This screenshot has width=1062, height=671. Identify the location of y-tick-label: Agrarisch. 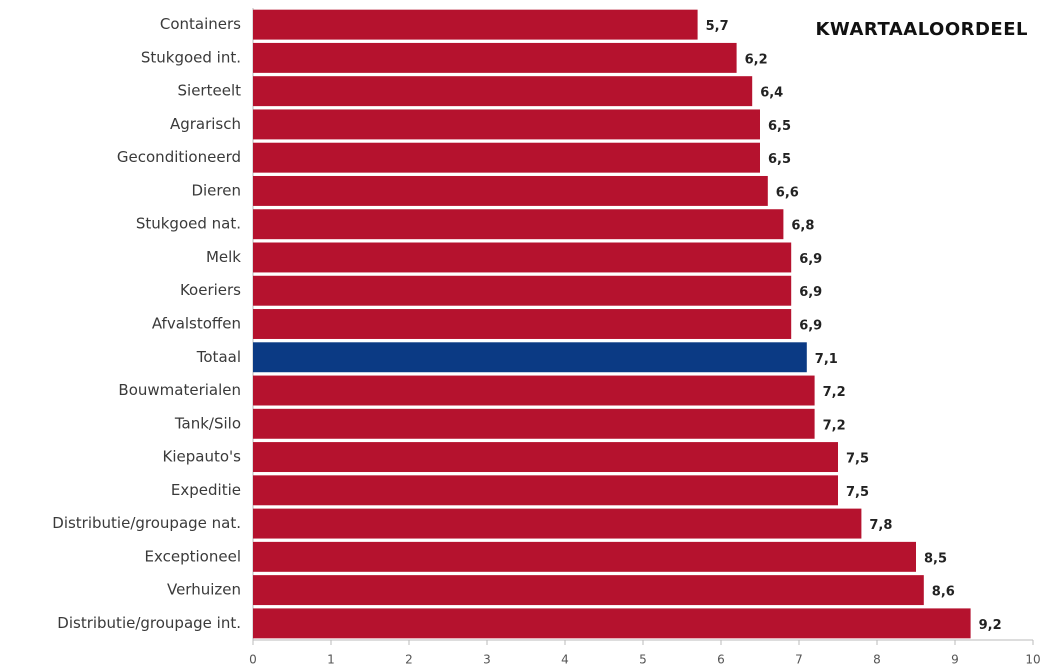
(205, 124).